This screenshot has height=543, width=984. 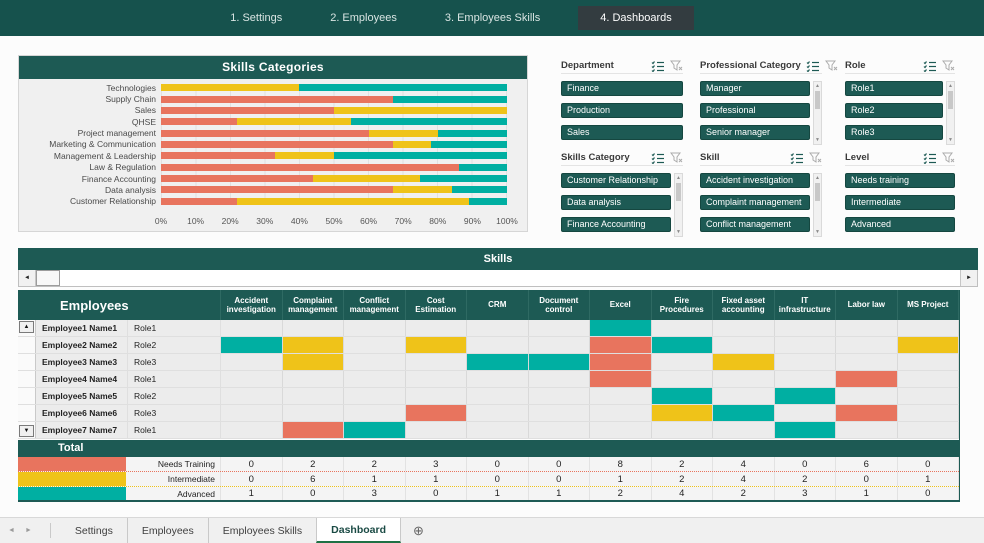 I want to click on scroll-down-icon: ▼, so click(x=817, y=232).